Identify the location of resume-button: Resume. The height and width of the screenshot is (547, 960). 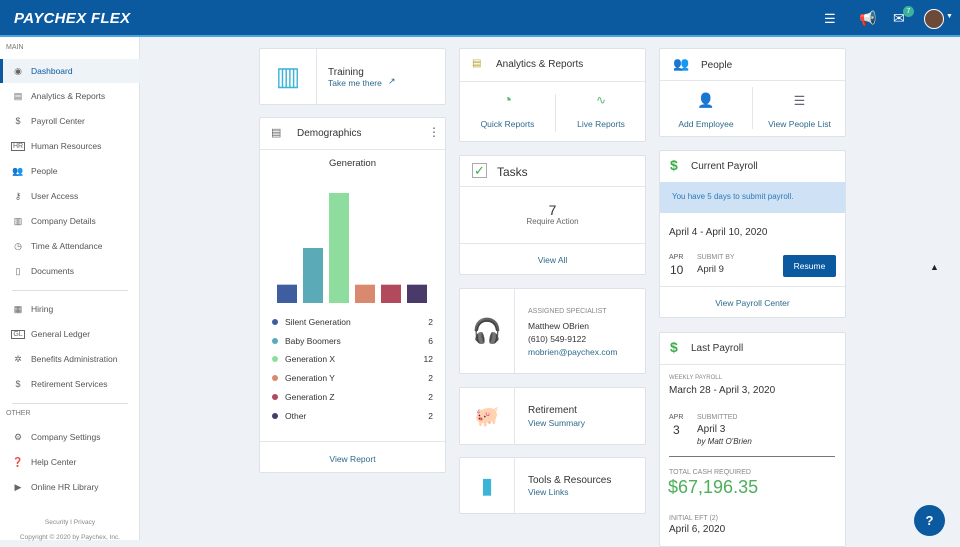
(809, 266).